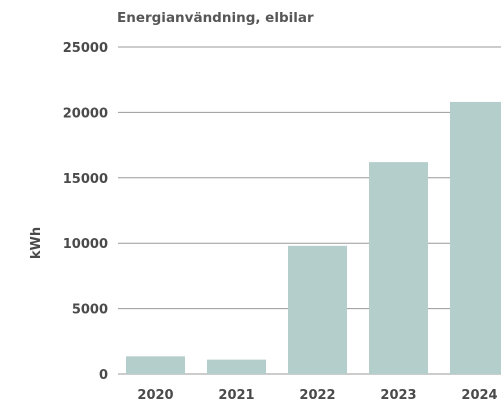  I want to click on y-axis-ticks: 0 5000 10000 15000 20000 25000, so click(85, 212).